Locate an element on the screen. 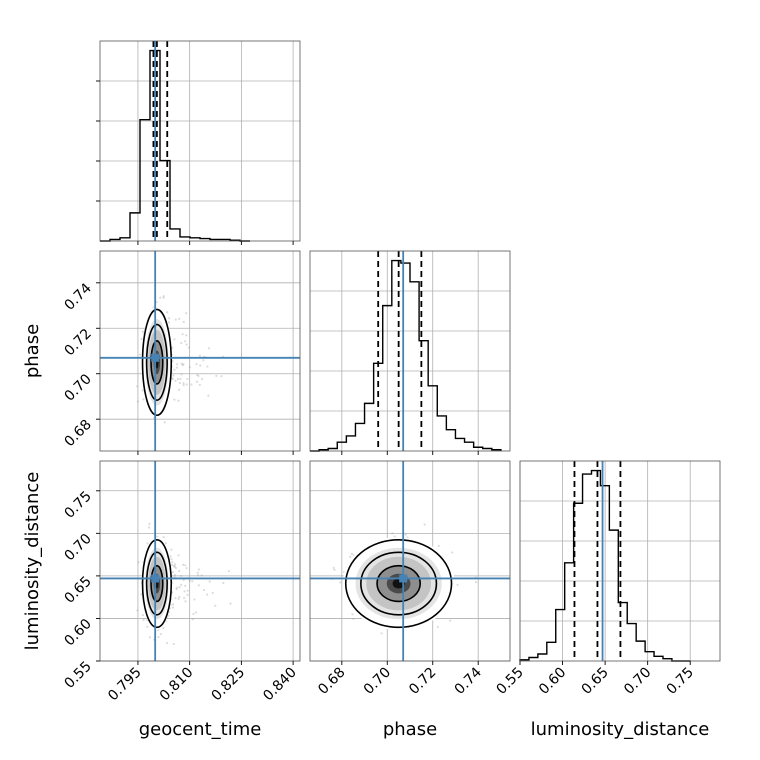 The height and width of the screenshot is (760, 760). x-axis-label-luminosity-distance: luminosity_distance is located at coordinates (620, 729).